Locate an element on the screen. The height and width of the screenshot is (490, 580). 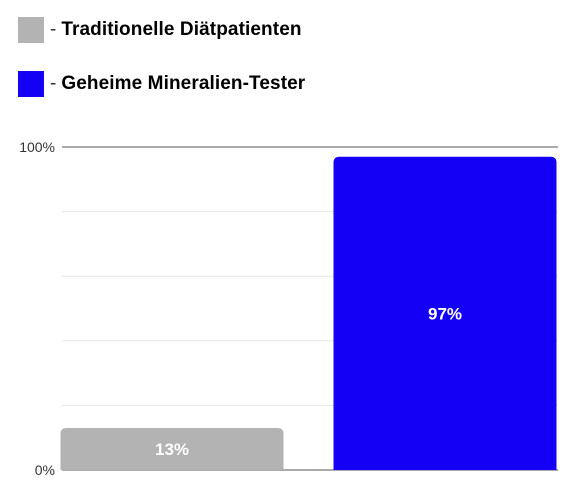
legend-item-mineral-testers: - Geheime Mineralien-Tester is located at coordinates (161, 84).